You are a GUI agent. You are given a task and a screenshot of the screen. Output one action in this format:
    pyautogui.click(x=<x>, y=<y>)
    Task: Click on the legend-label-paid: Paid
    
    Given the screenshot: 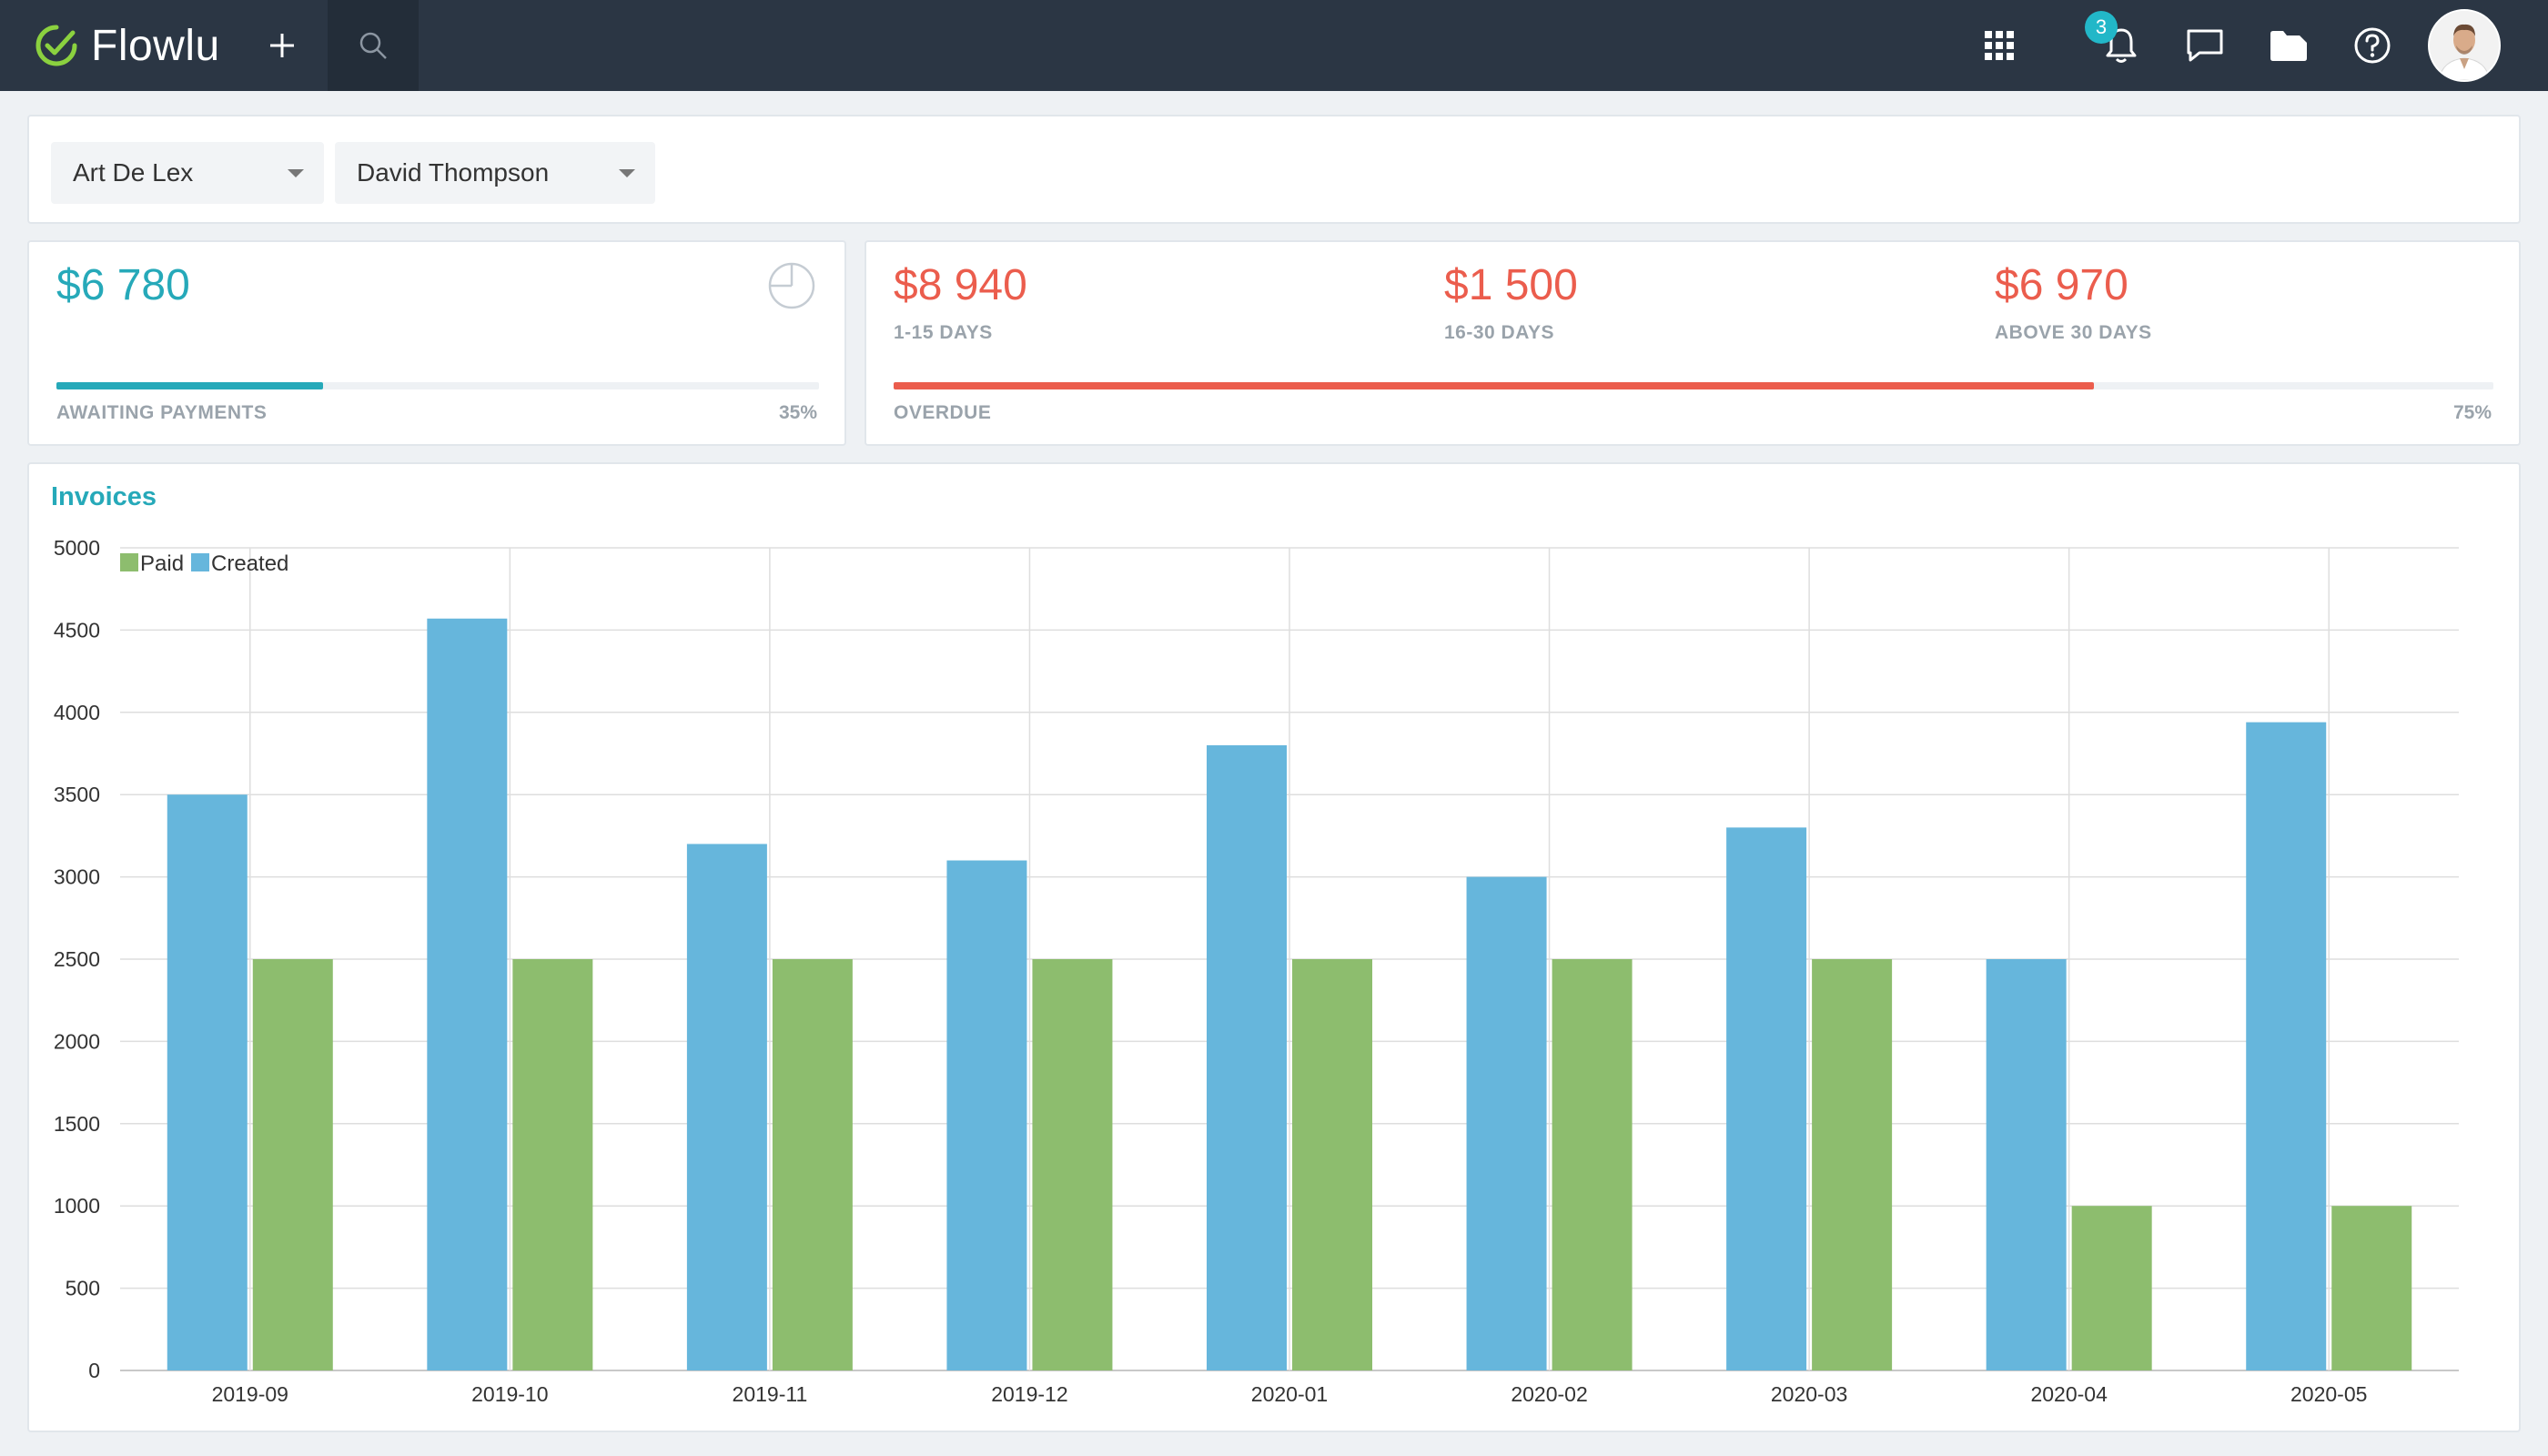 What is the action you would take?
    pyautogui.click(x=162, y=564)
    